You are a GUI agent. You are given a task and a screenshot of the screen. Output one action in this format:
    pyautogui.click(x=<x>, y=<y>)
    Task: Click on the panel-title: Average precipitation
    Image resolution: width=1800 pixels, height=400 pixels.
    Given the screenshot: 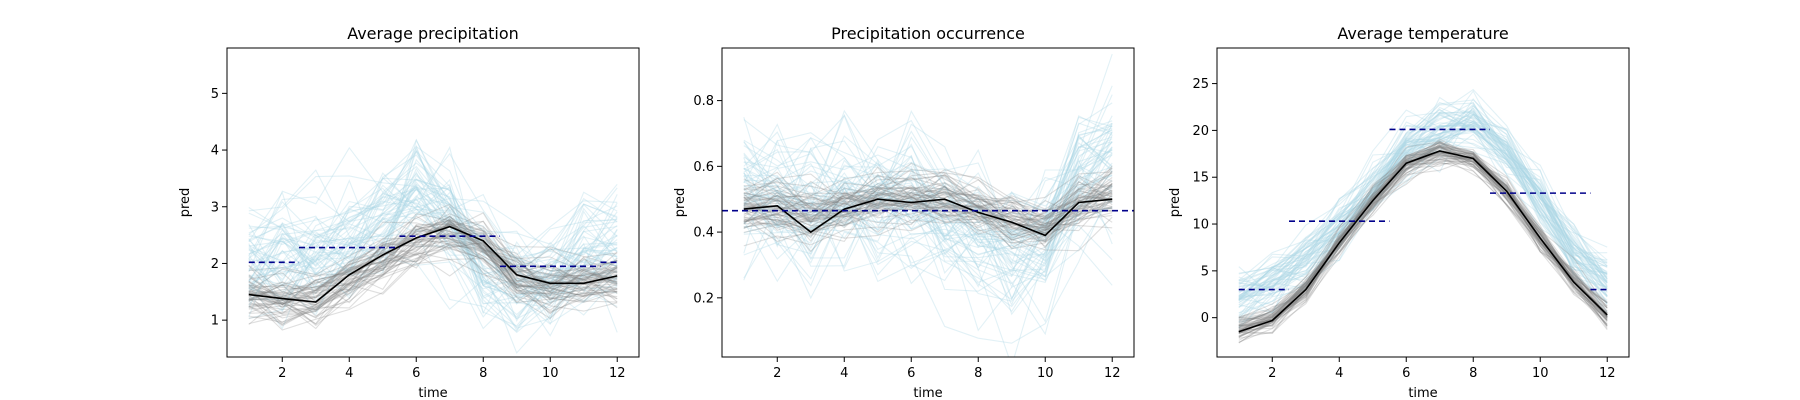 What is the action you would take?
    pyautogui.click(x=433, y=33)
    